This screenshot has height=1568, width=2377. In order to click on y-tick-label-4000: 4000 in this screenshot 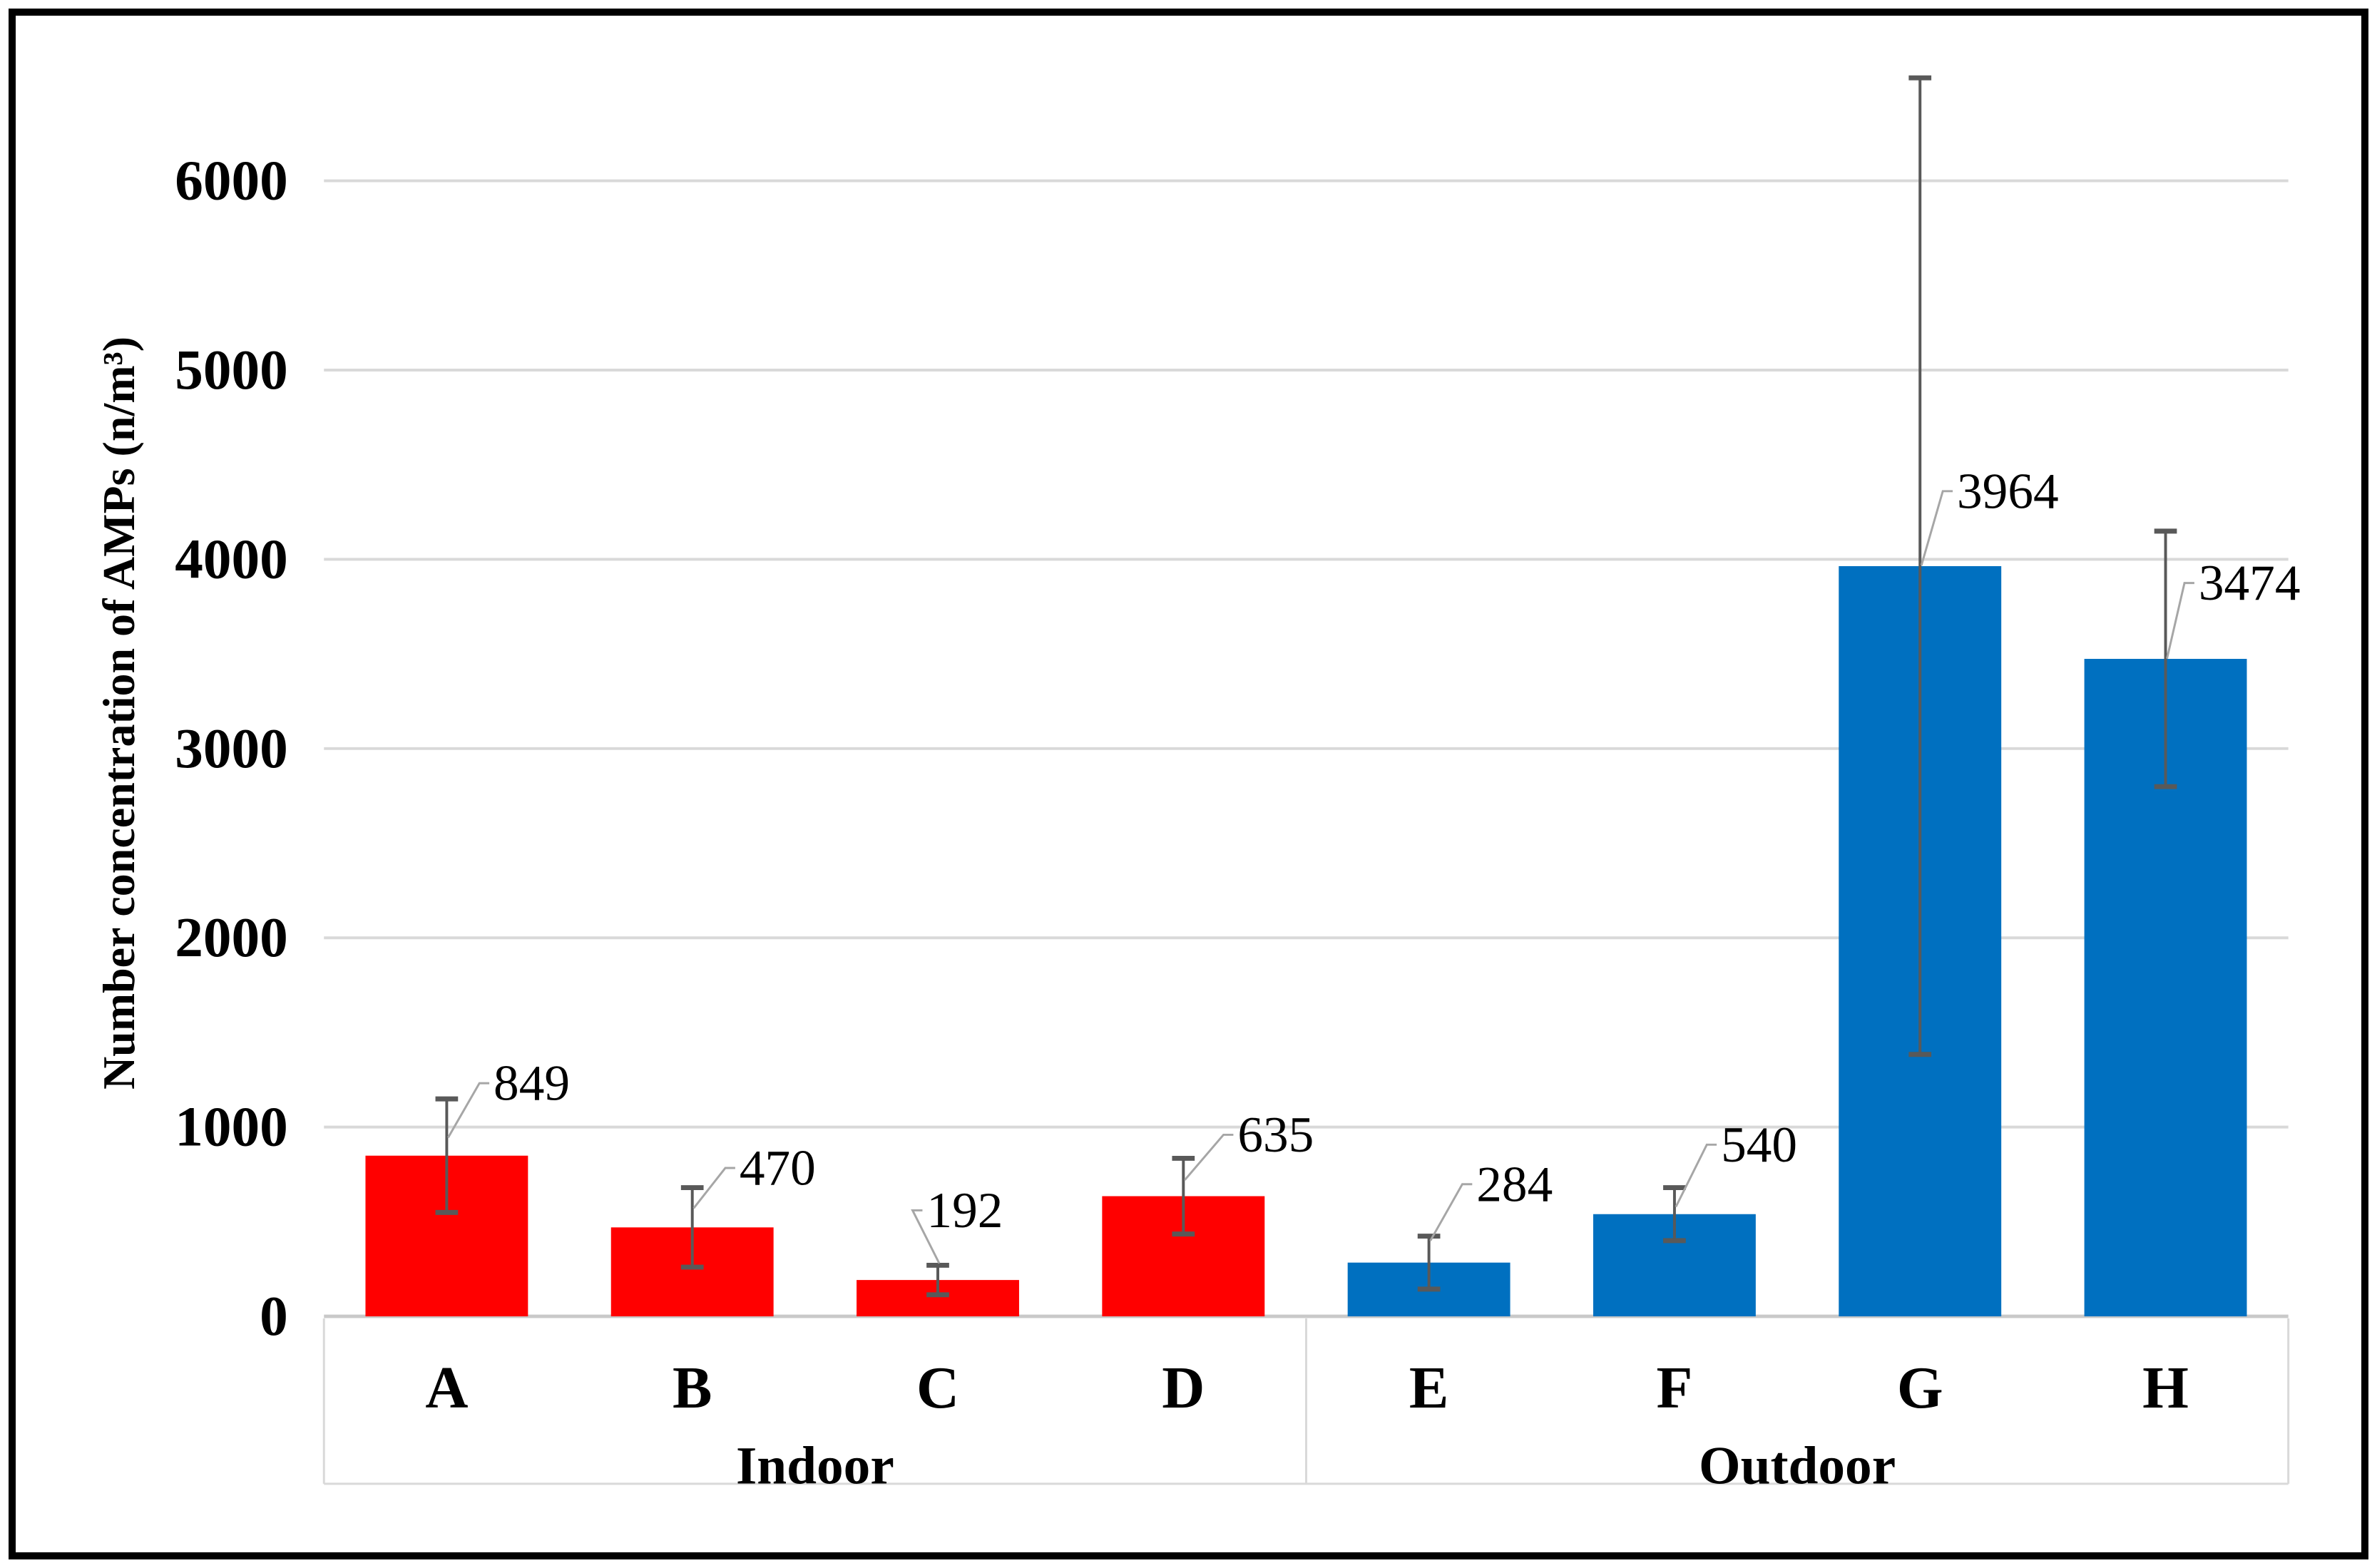, I will do `click(232, 559)`.